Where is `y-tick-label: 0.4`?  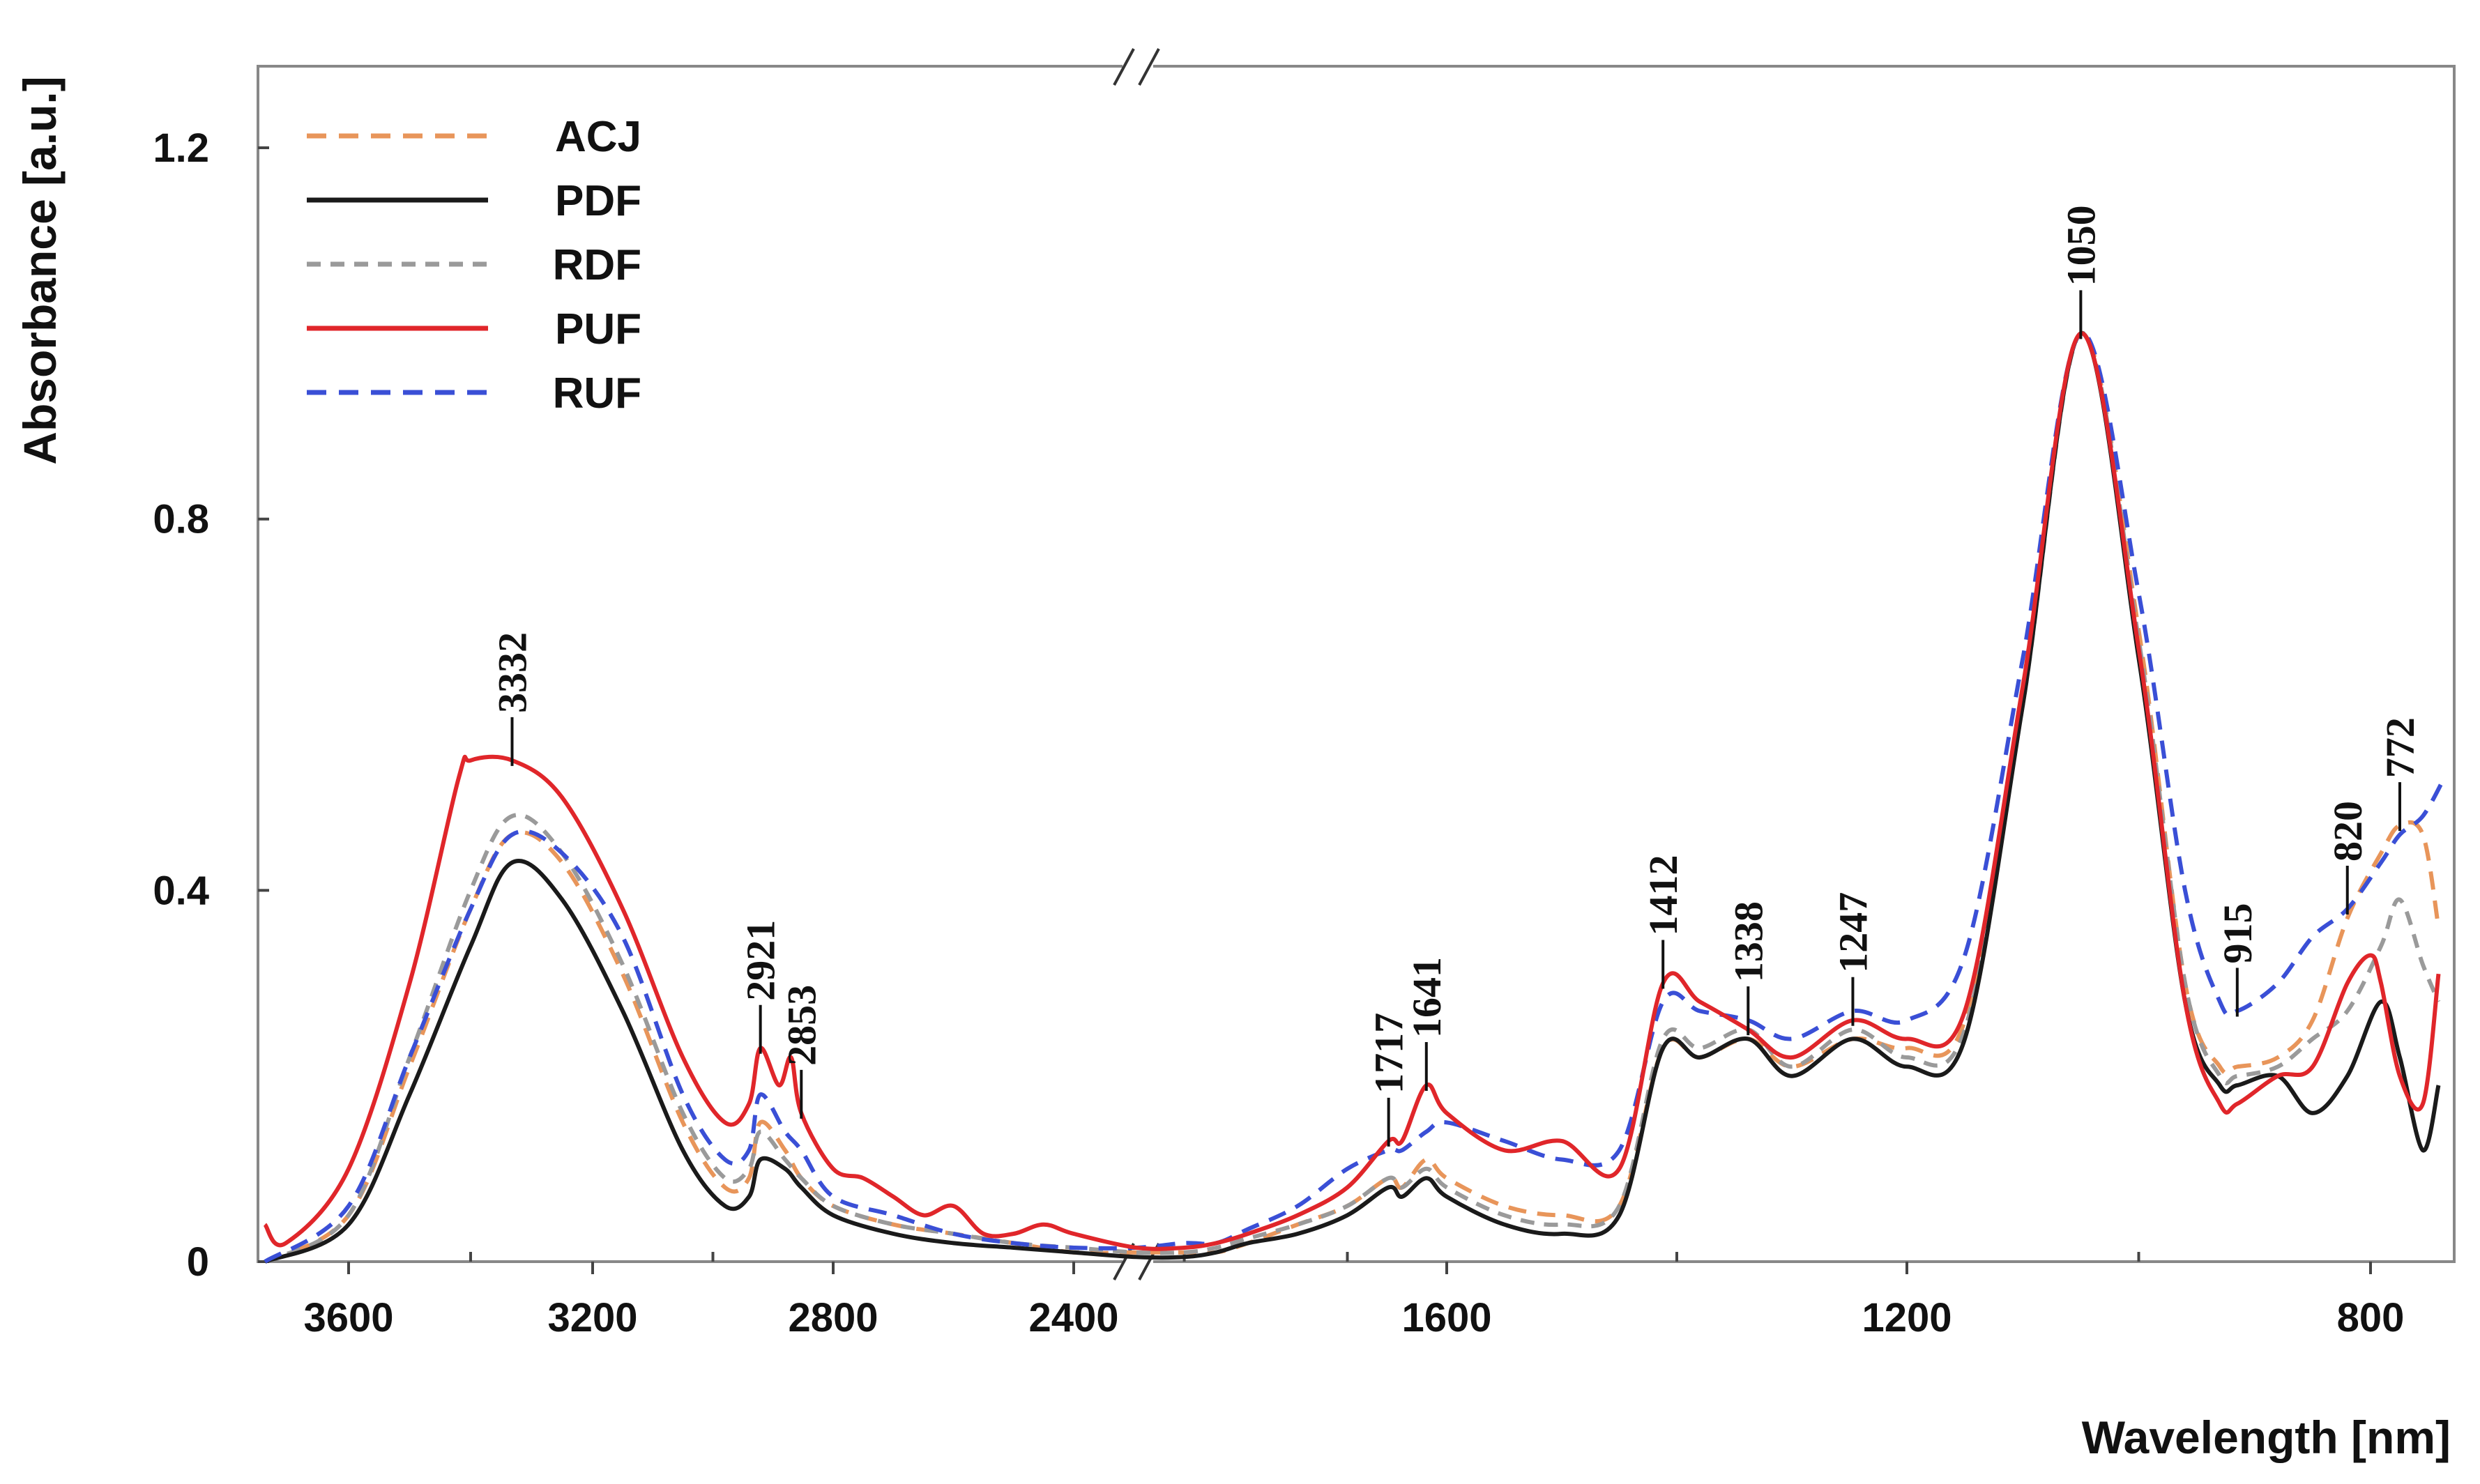
y-tick-label: 0.4 is located at coordinates (181, 890).